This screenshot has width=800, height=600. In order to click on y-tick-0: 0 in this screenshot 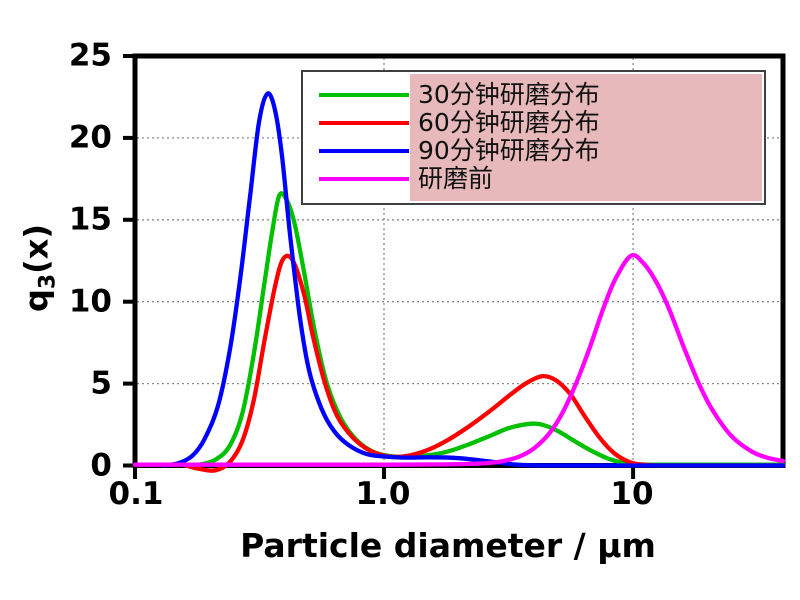, I will do `click(101, 465)`.